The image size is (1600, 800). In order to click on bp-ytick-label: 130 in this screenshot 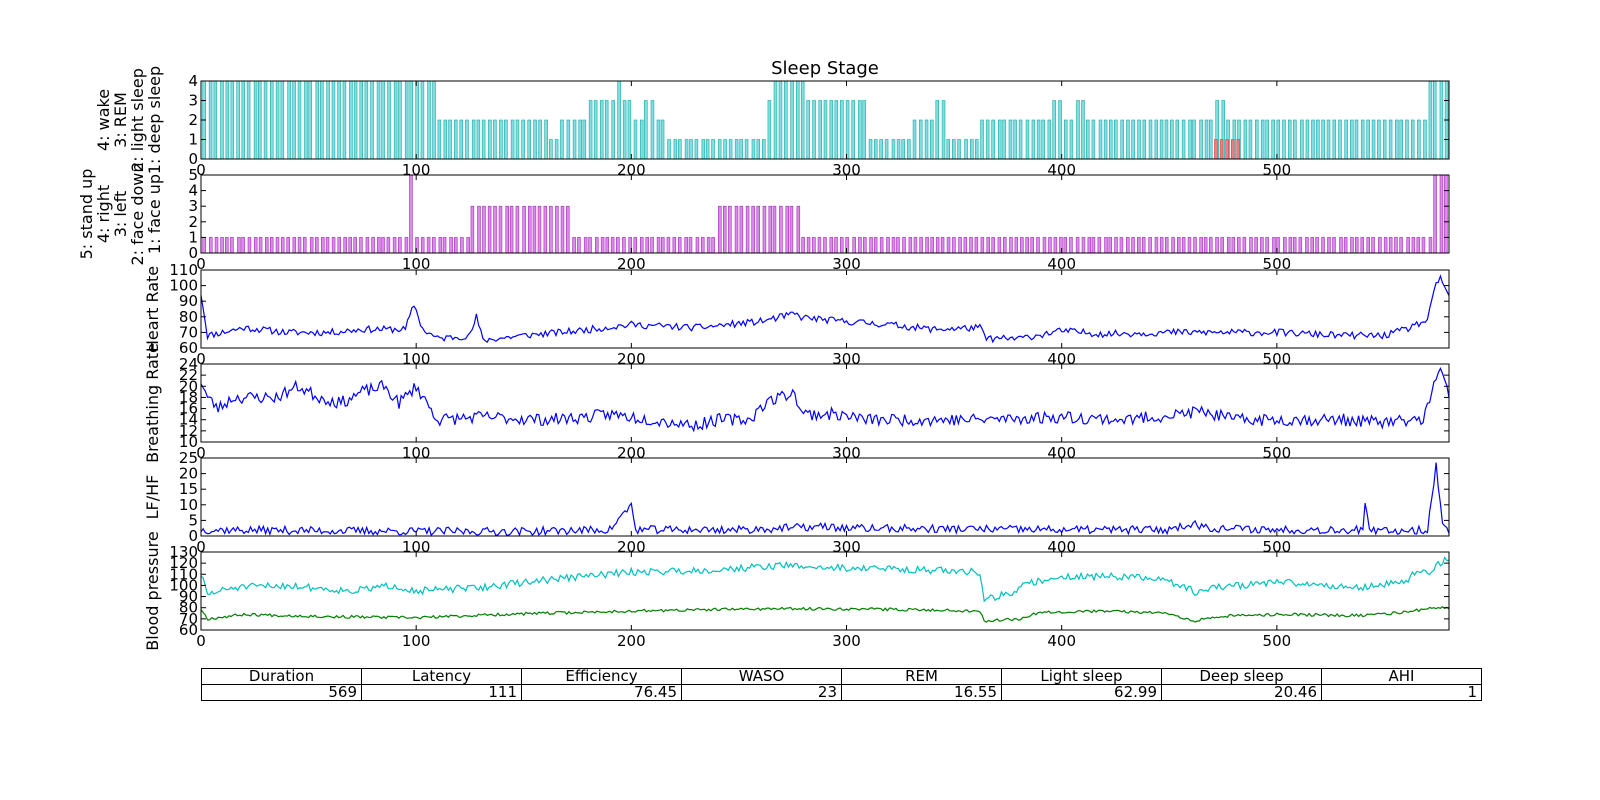, I will do `click(183, 552)`.